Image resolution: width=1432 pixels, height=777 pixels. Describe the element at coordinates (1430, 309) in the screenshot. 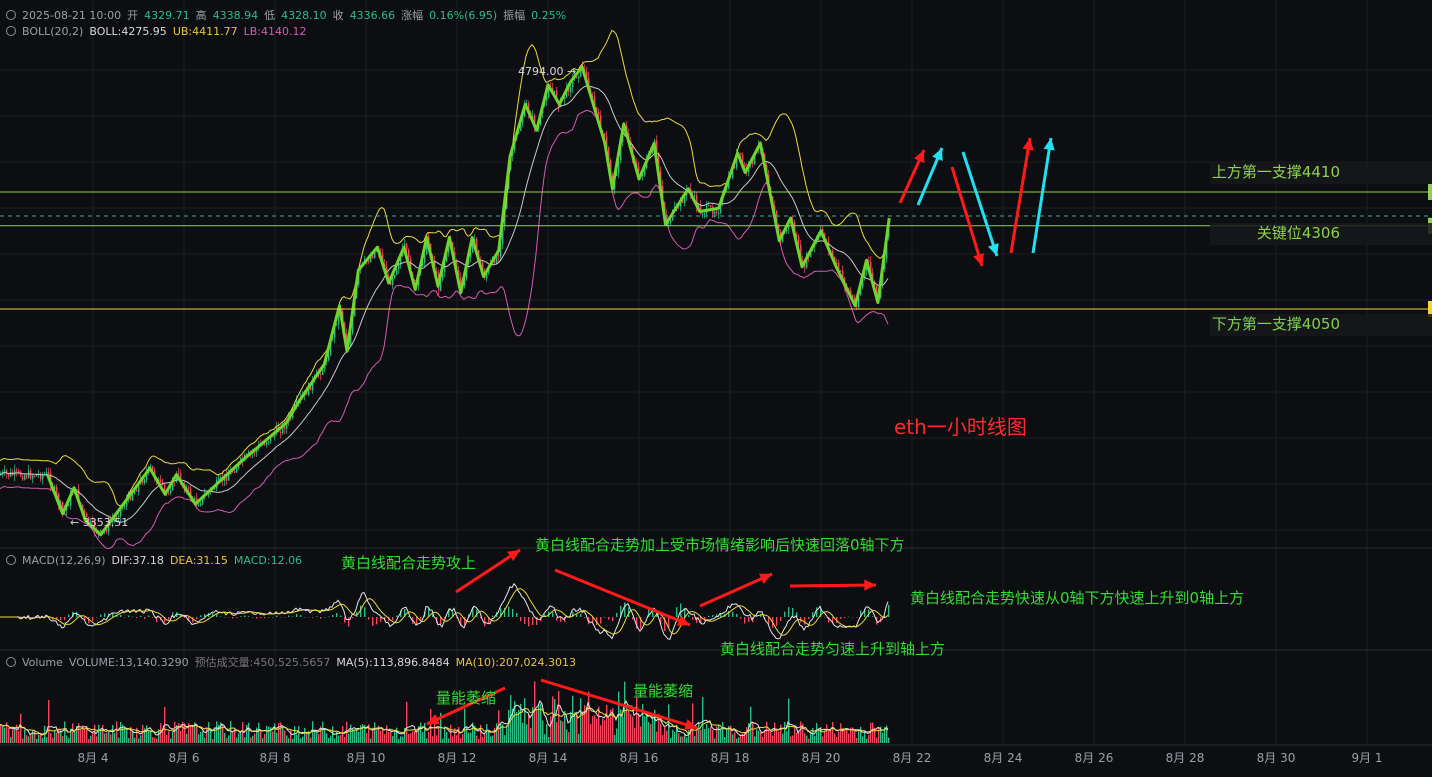

I see `level-marker` at that location.